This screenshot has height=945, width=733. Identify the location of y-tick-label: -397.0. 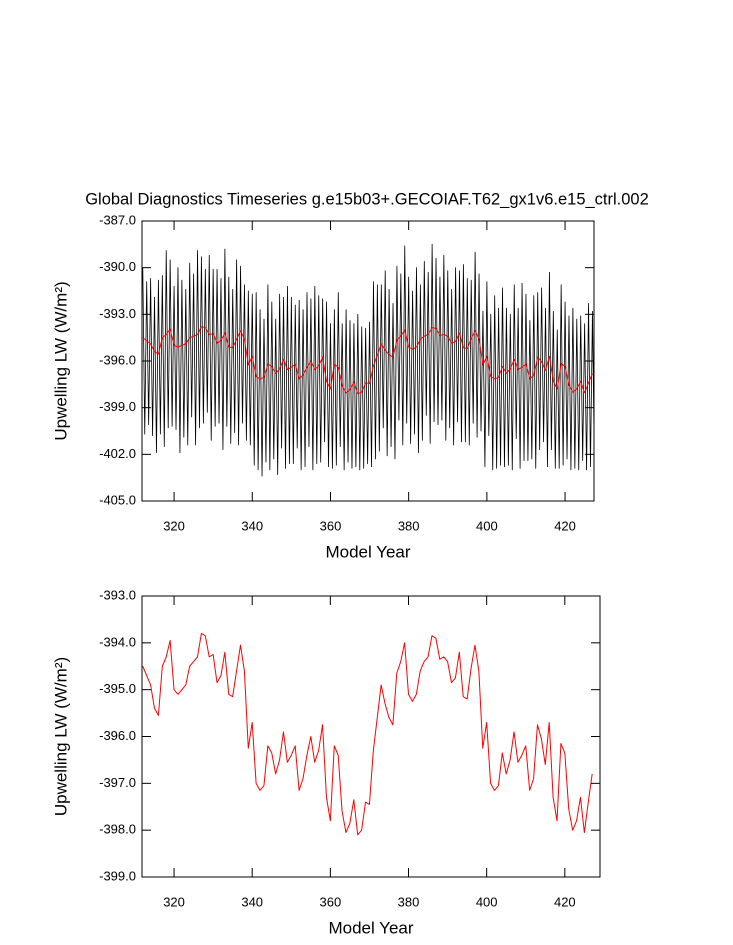
(117, 782).